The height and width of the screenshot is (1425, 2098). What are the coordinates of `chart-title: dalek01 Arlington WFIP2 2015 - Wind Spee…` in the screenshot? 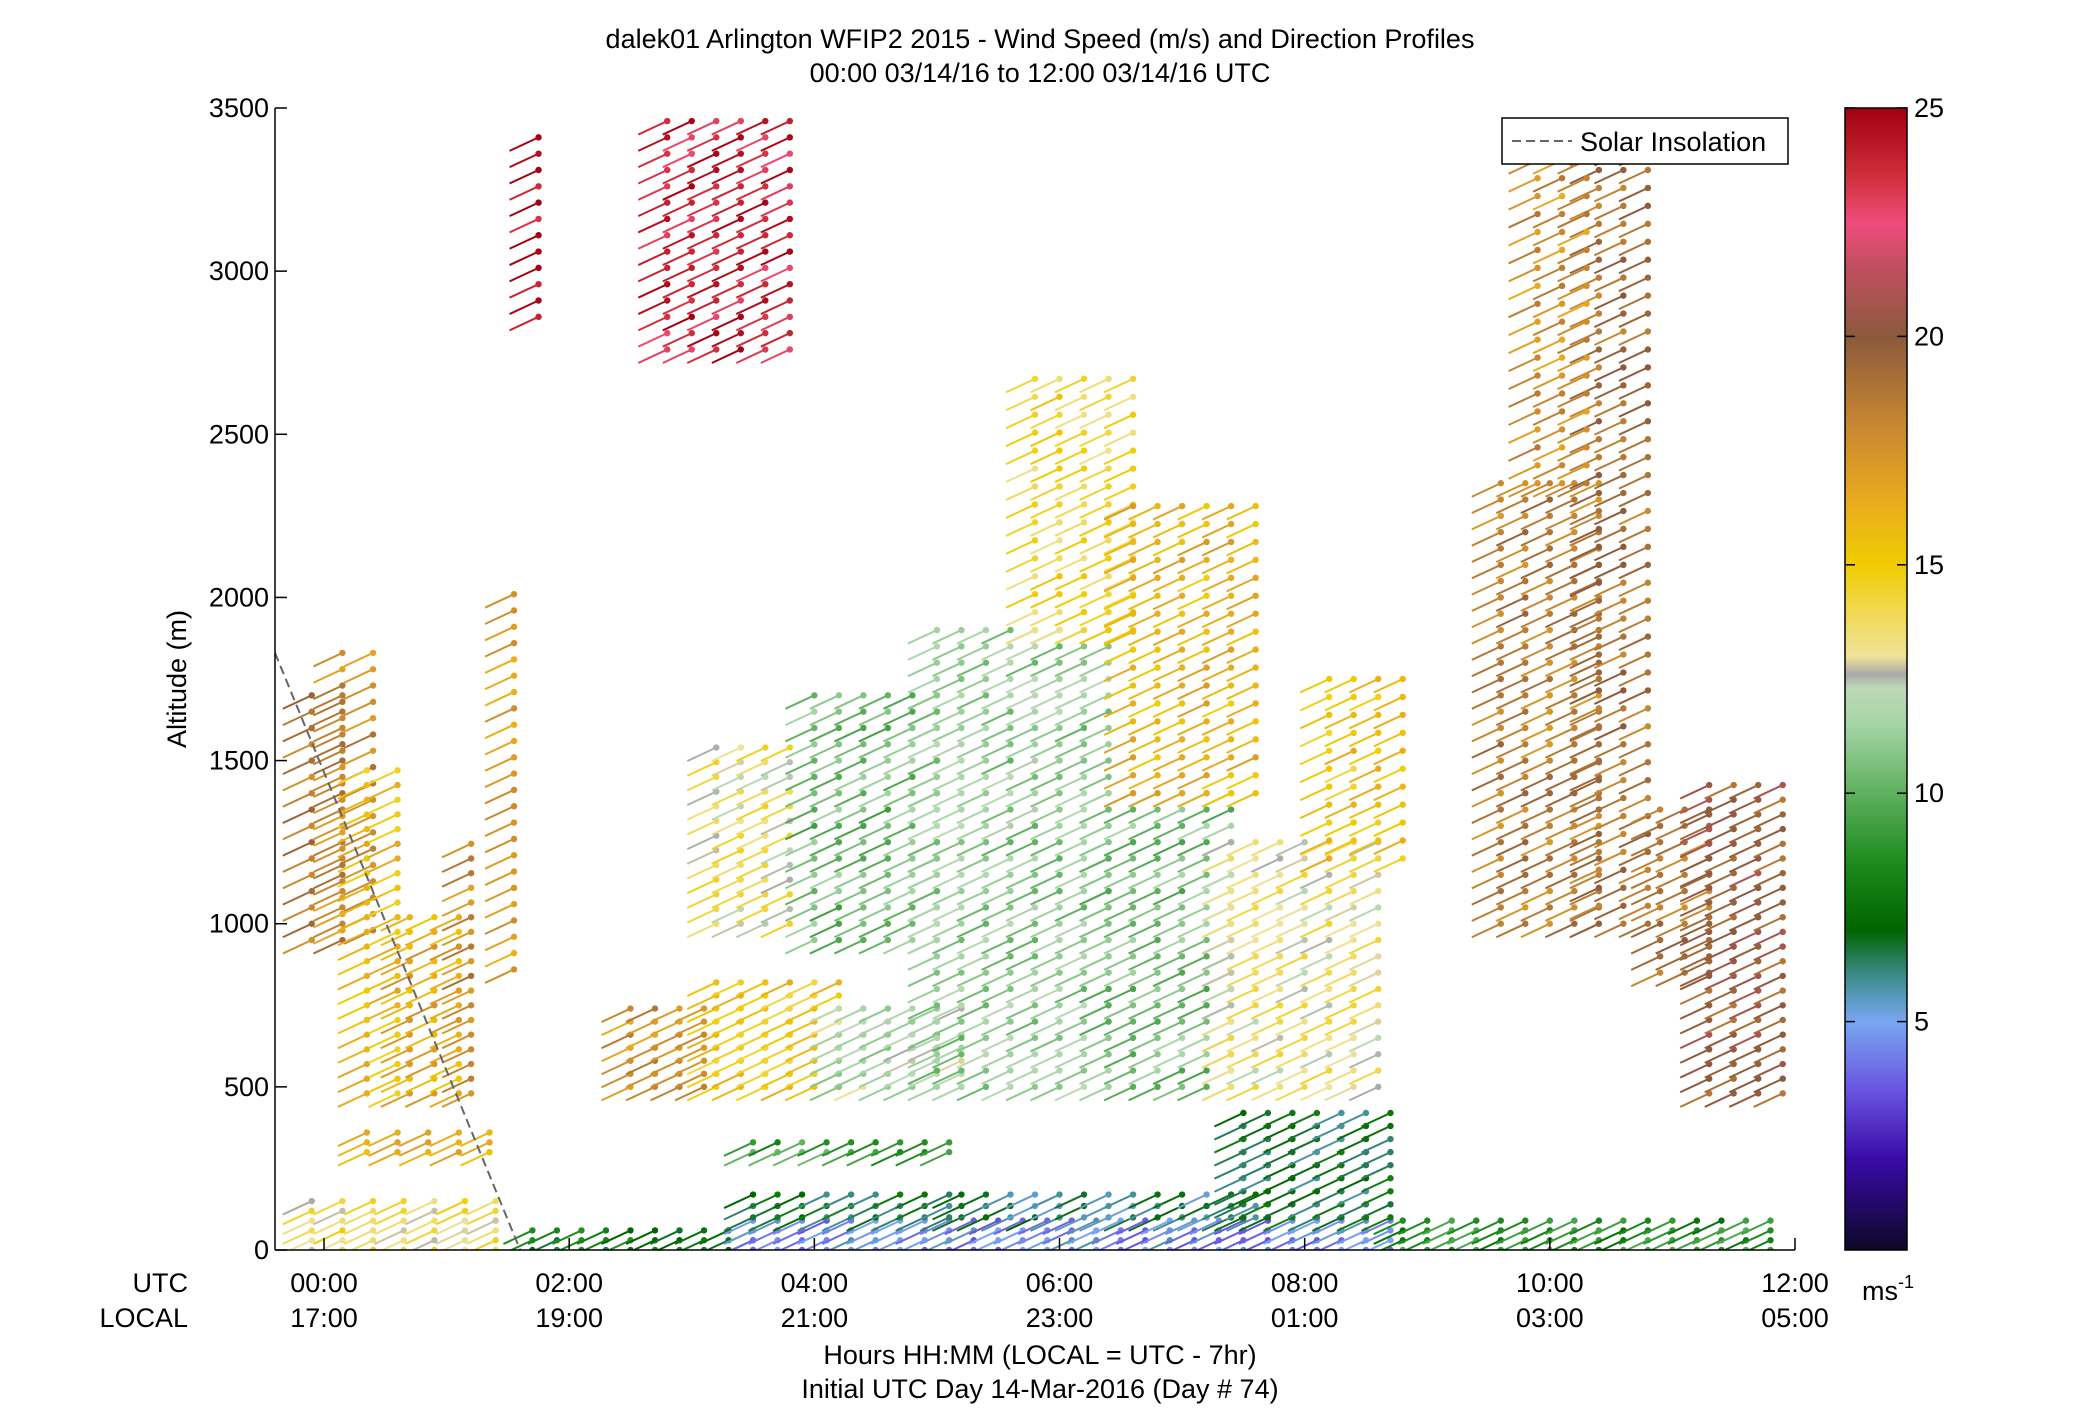 It's located at (1040, 39).